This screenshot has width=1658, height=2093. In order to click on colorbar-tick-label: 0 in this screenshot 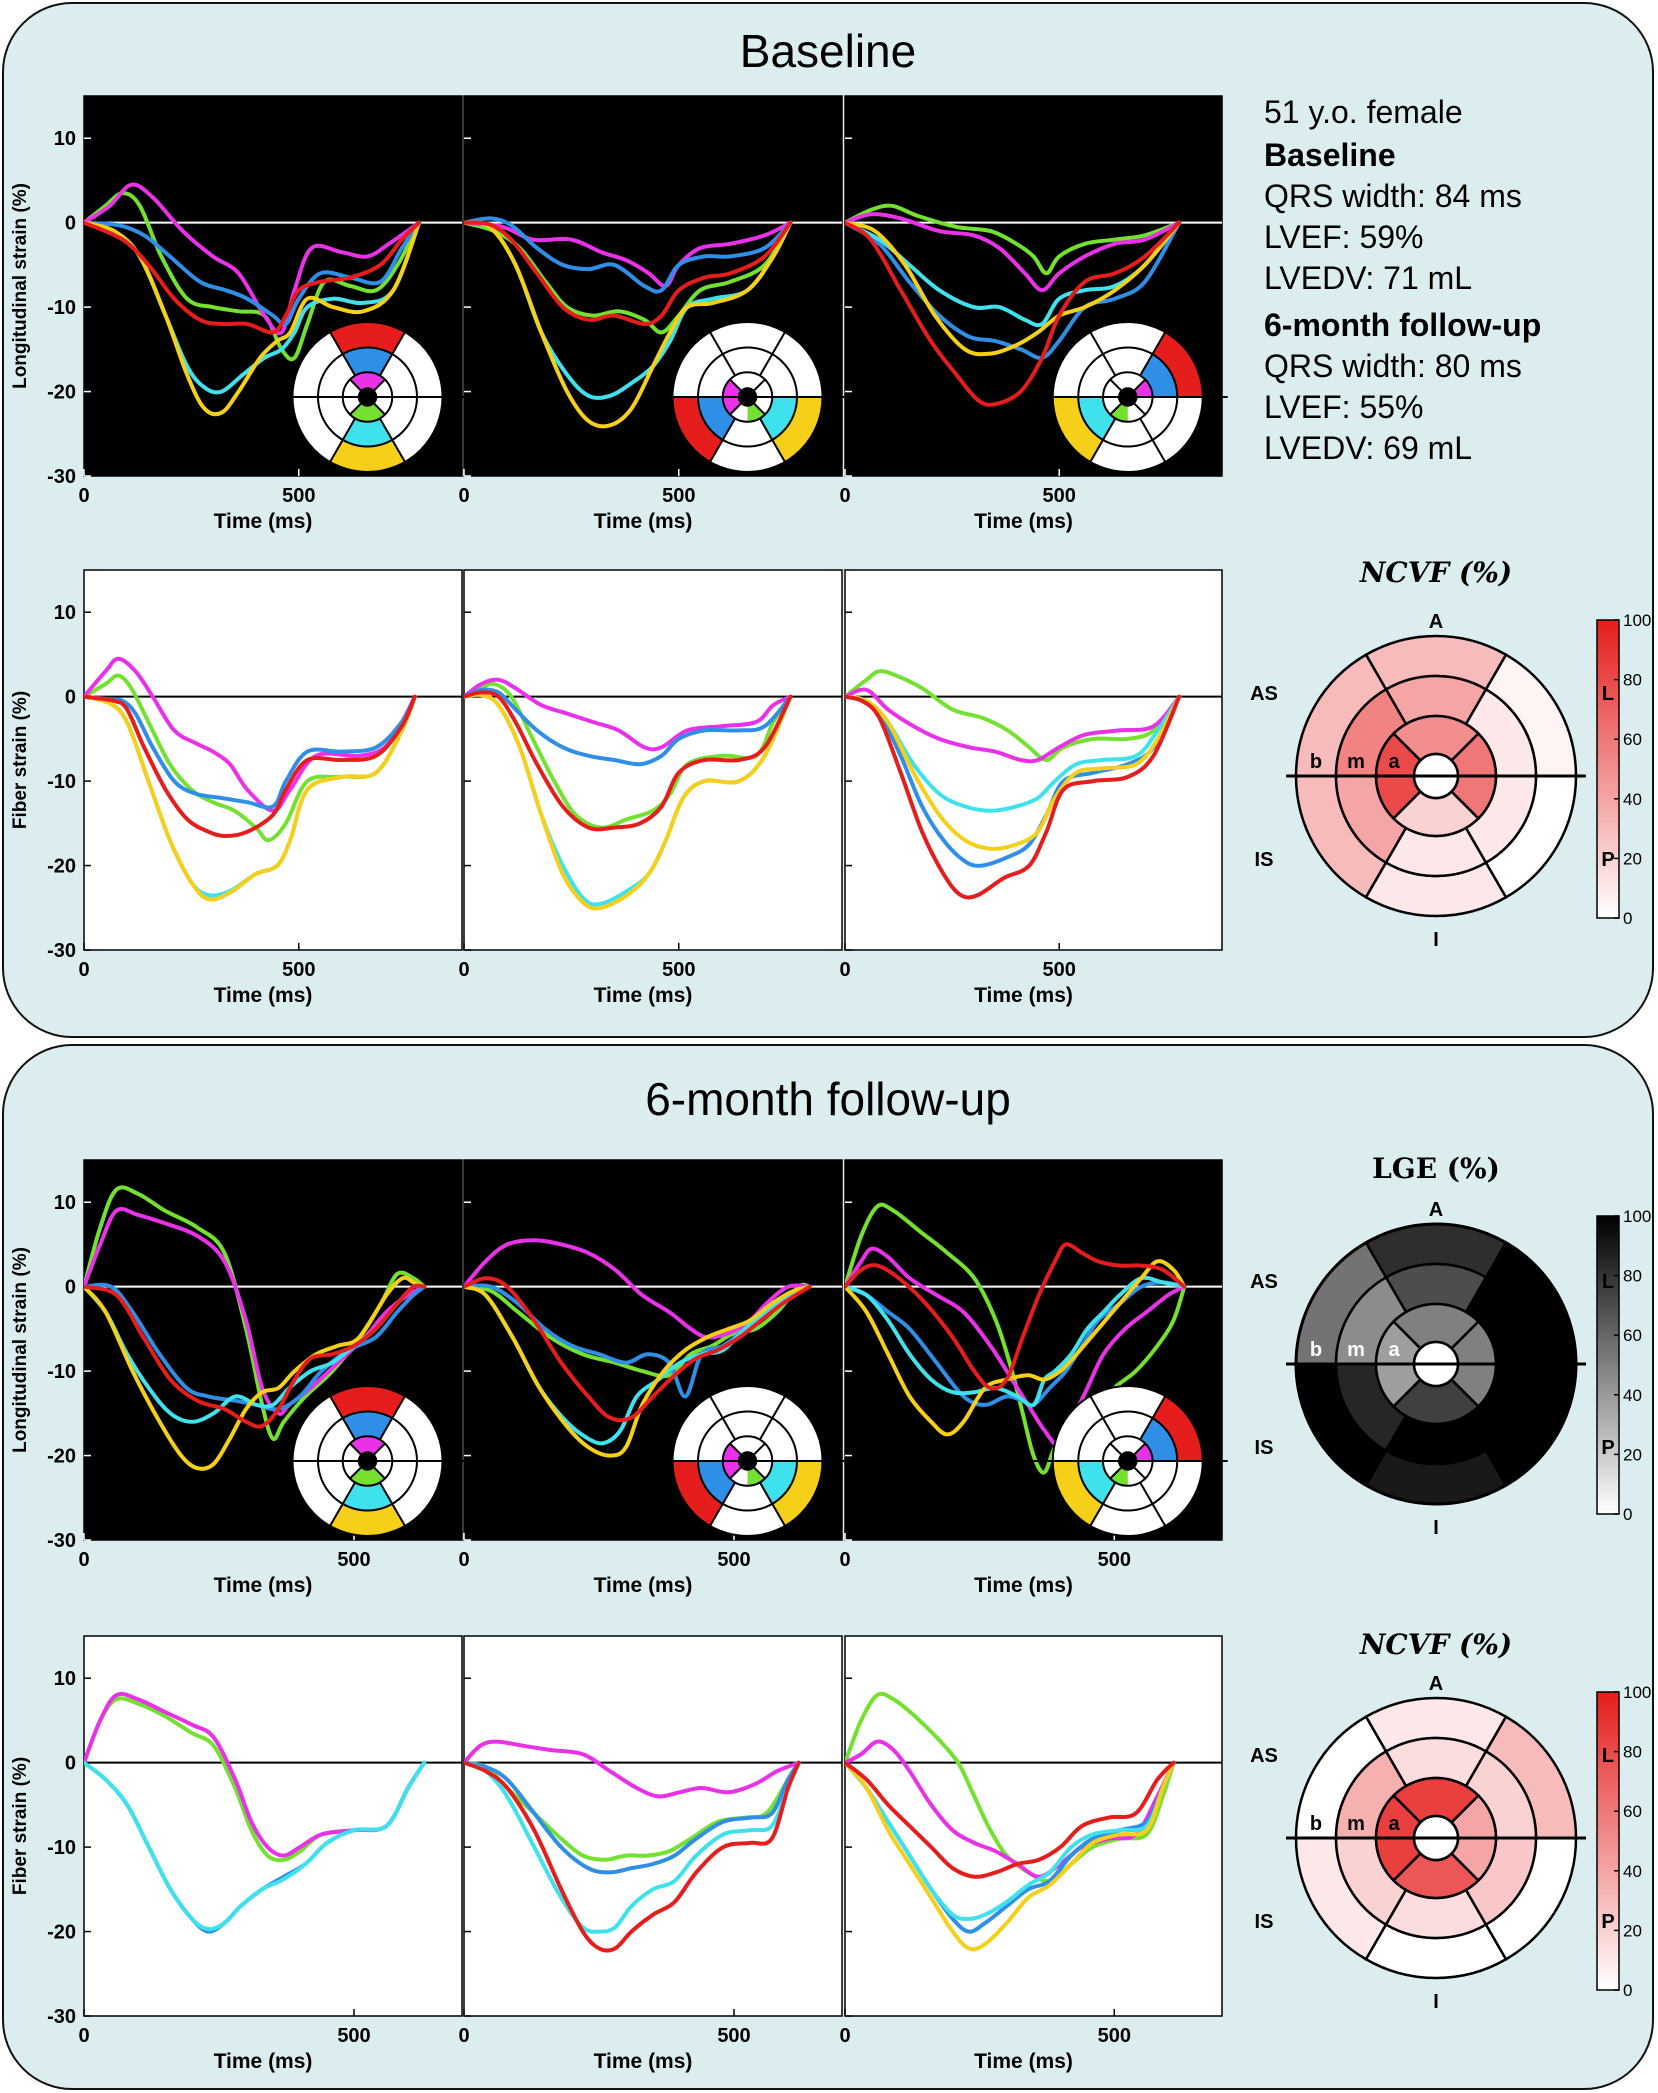, I will do `click(1627, 1514)`.